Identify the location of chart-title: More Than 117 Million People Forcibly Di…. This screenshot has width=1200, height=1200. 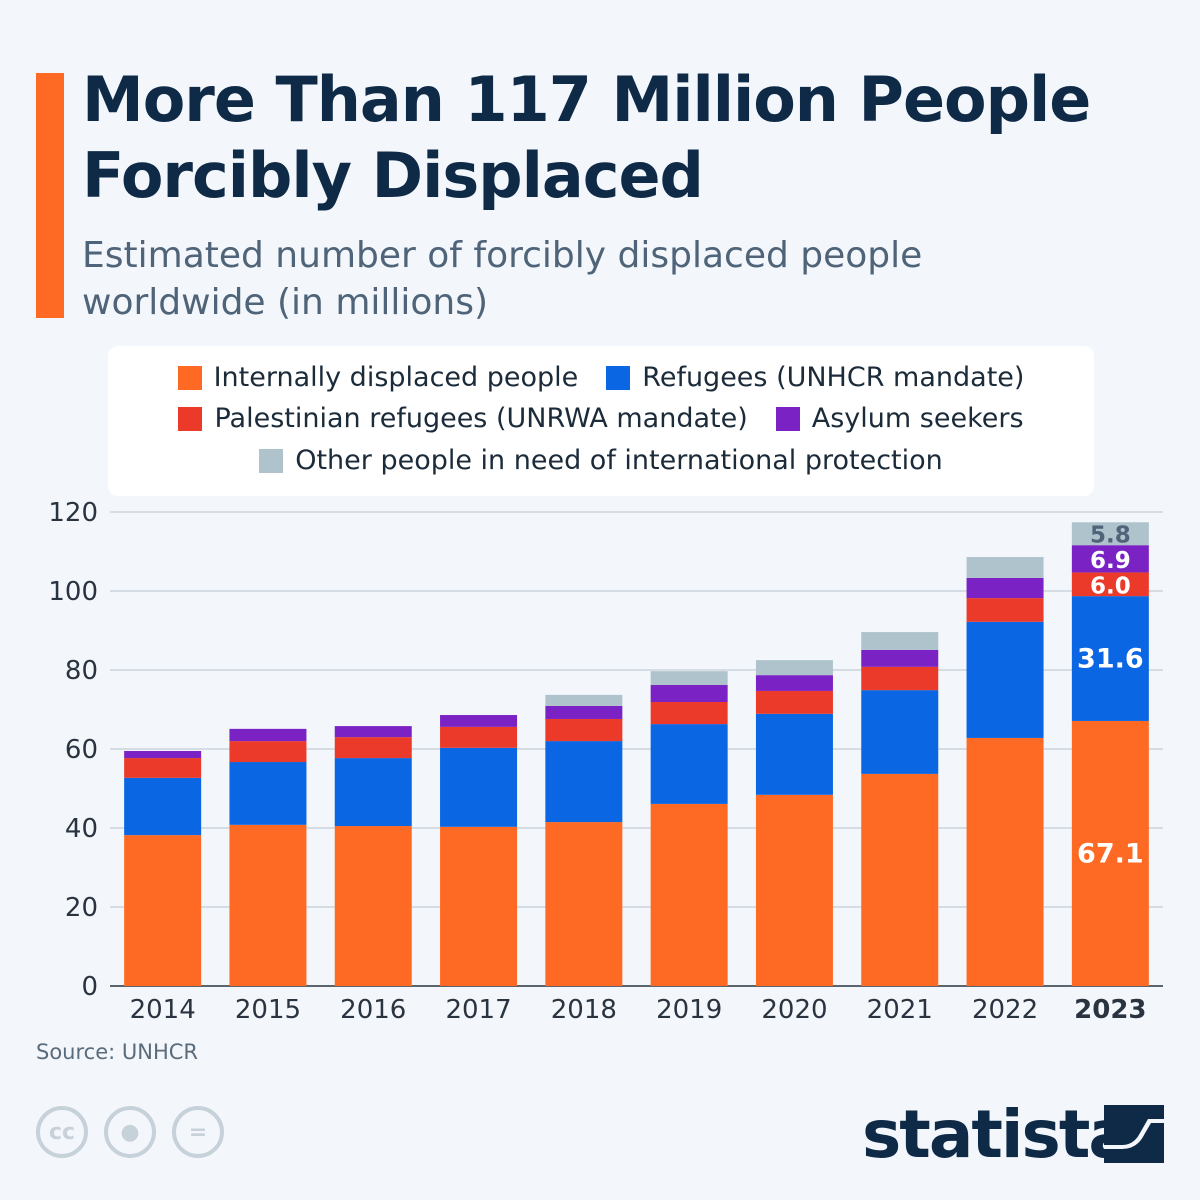
(586, 137).